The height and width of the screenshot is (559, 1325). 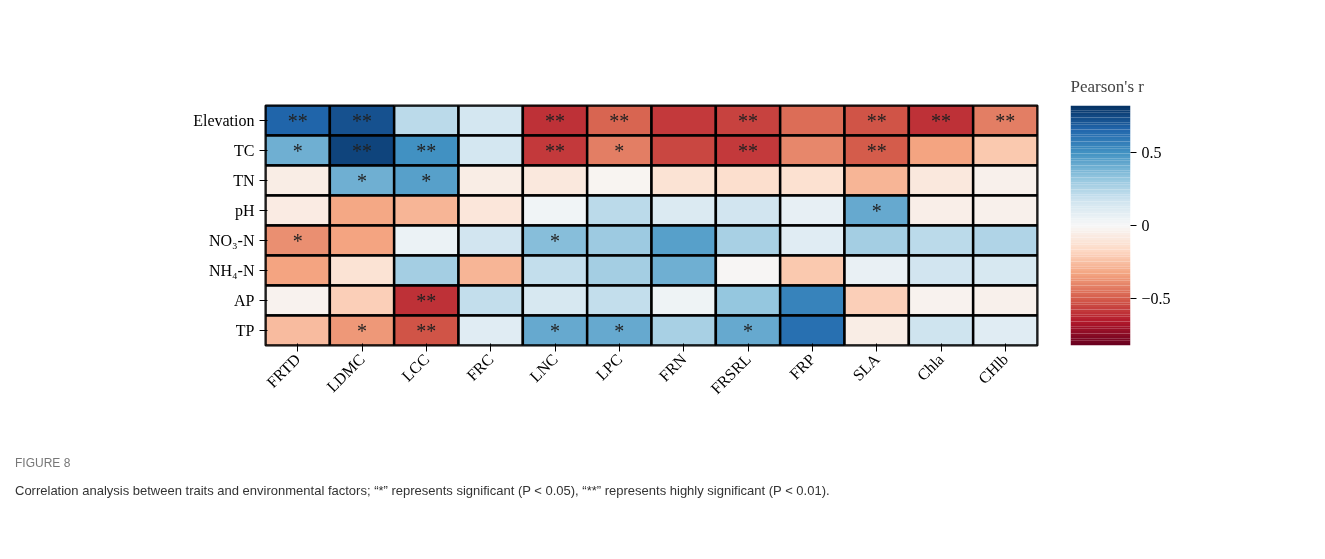 I want to click on caption: FIGURE 8, so click(x=43, y=463).